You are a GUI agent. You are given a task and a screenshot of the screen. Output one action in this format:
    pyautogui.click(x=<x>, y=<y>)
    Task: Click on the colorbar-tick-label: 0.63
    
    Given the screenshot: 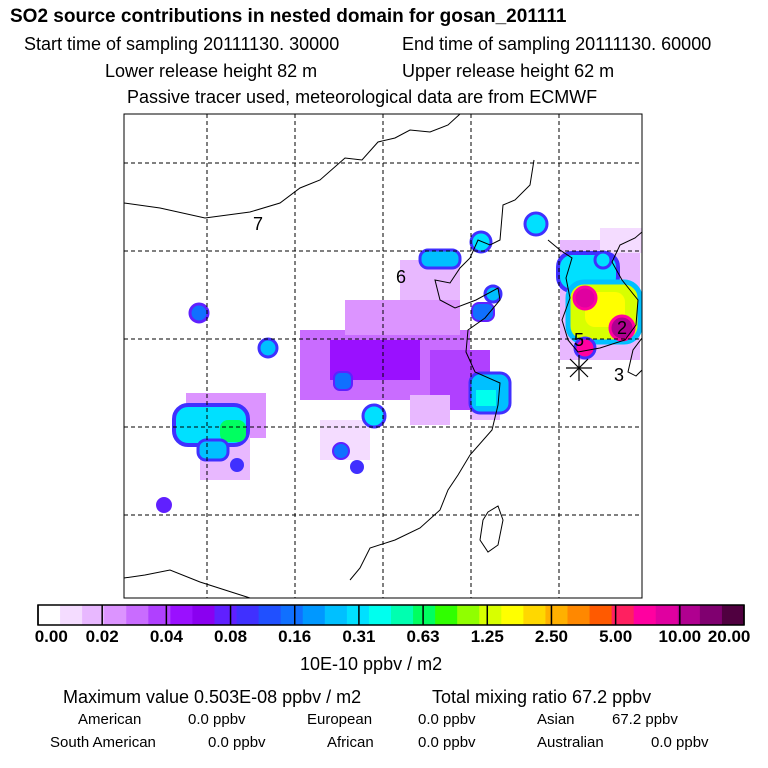 What is the action you would take?
    pyautogui.click(x=423, y=636)
    